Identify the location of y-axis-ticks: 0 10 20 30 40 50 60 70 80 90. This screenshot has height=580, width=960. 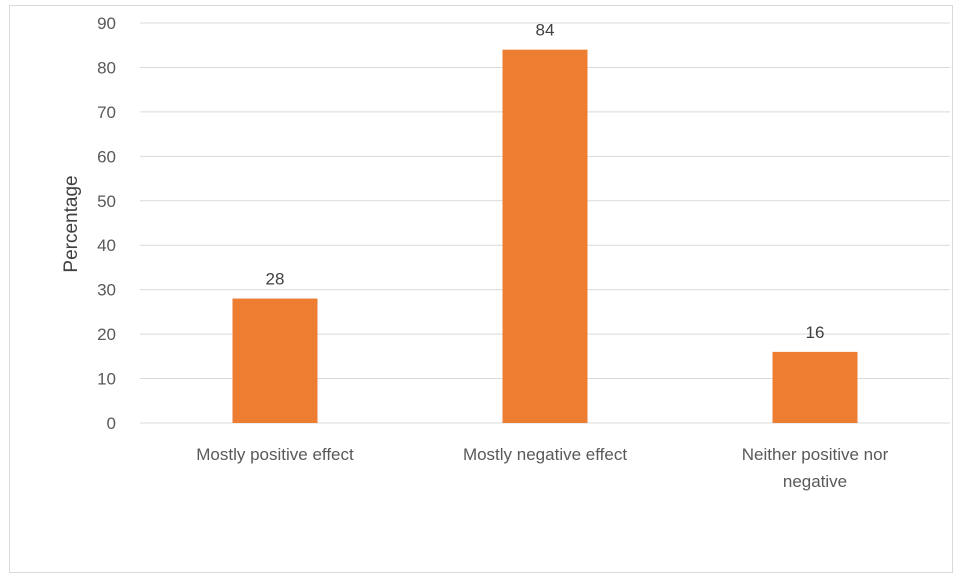
(106, 223).